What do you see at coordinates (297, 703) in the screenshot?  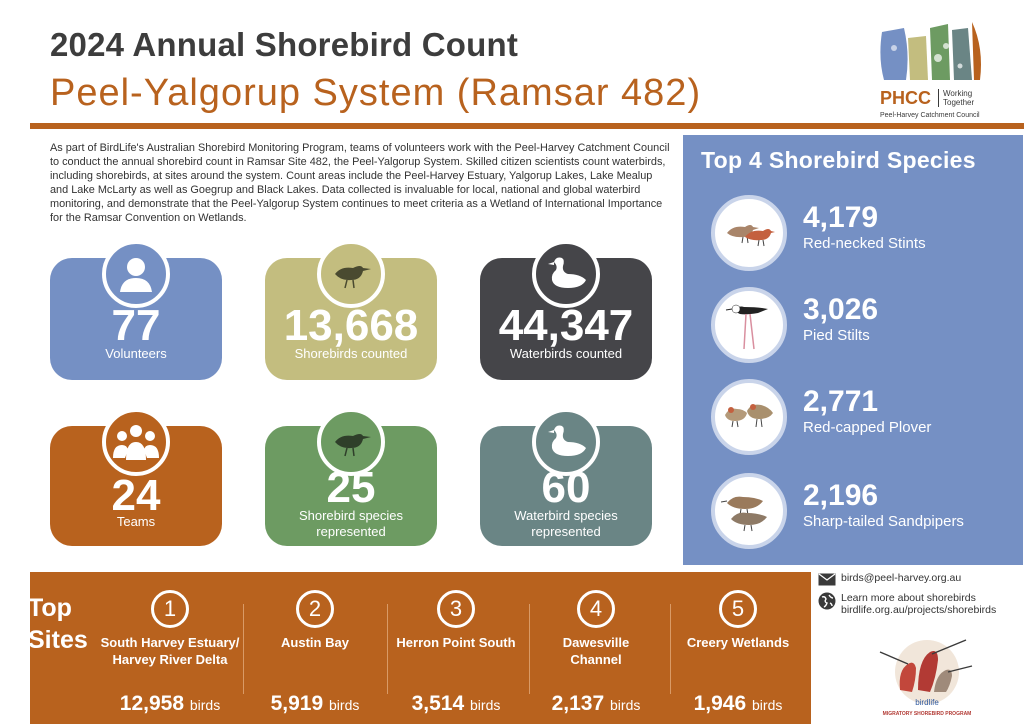 I see `site-count-value: 5,919` at bounding box center [297, 703].